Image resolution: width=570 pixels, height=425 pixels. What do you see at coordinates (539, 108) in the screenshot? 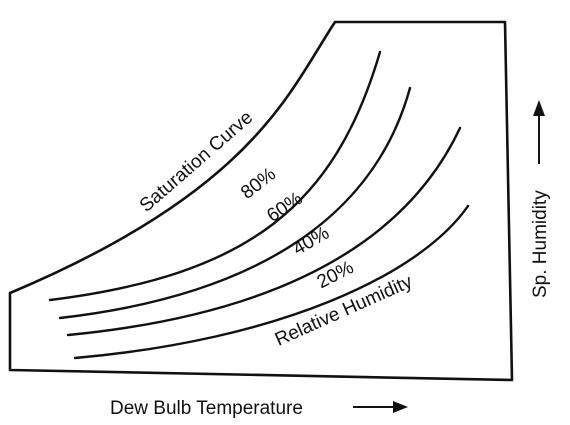
I see `y-axis-arrowhead` at bounding box center [539, 108].